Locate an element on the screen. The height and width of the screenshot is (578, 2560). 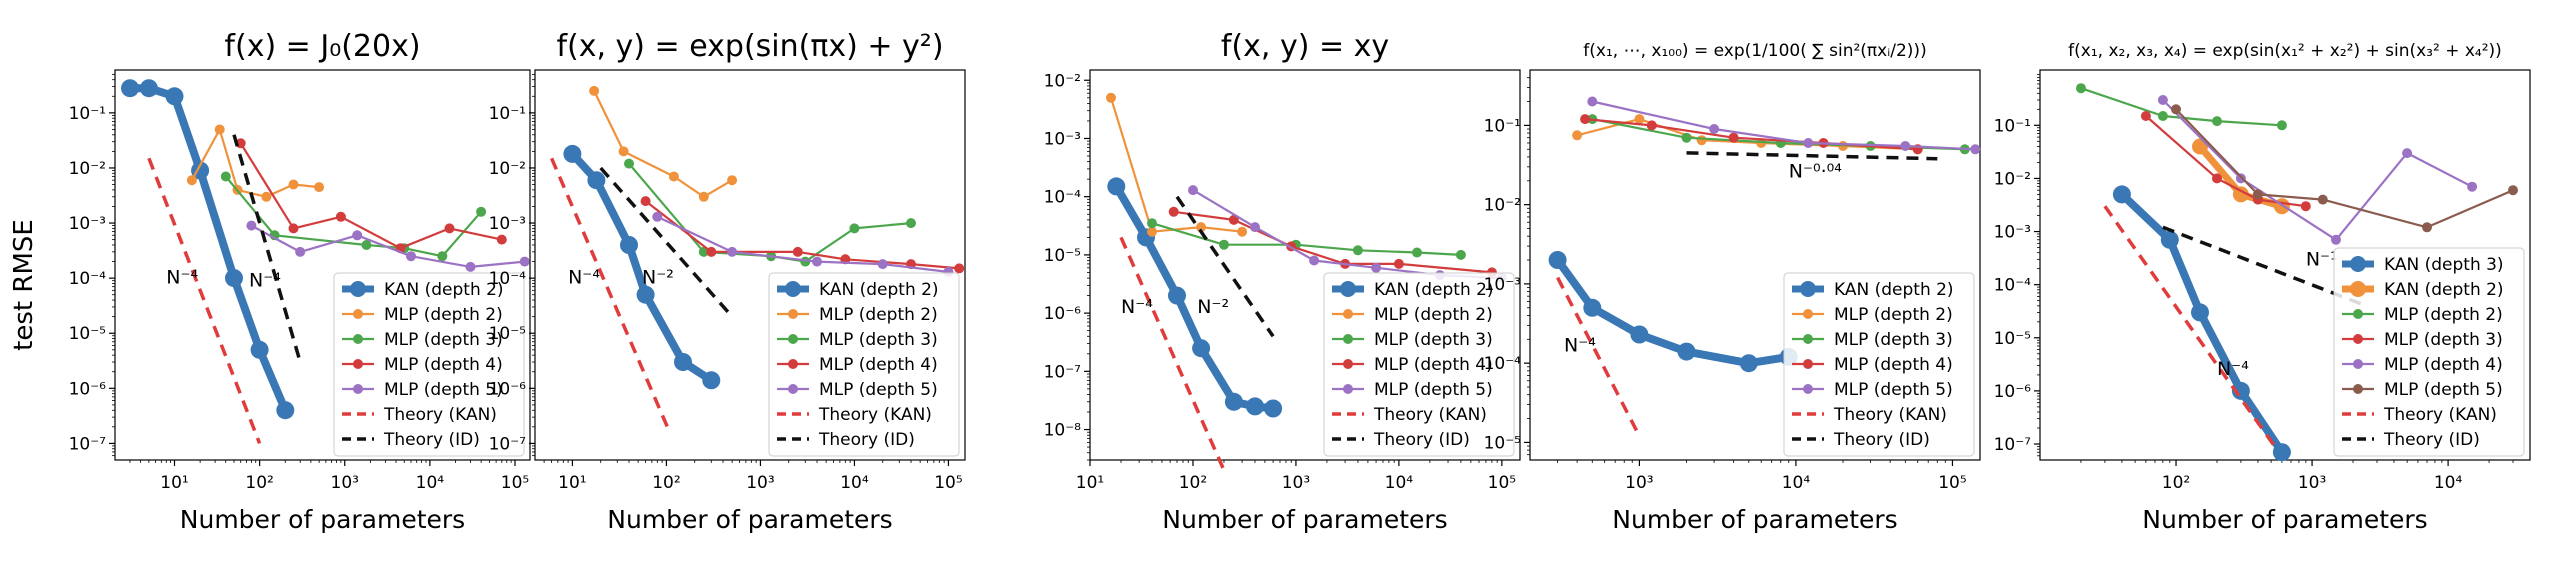
x-tick-label: 10¹ is located at coordinates (174, 483).